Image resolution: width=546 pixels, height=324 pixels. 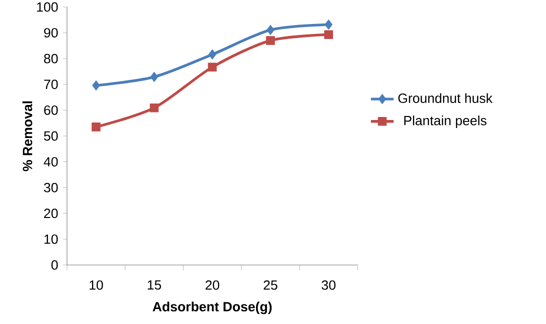 What do you see at coordinates (27, 136) in the screenshot?
I see `y-axis-title: % Removal` at bounding box center [27, 136].